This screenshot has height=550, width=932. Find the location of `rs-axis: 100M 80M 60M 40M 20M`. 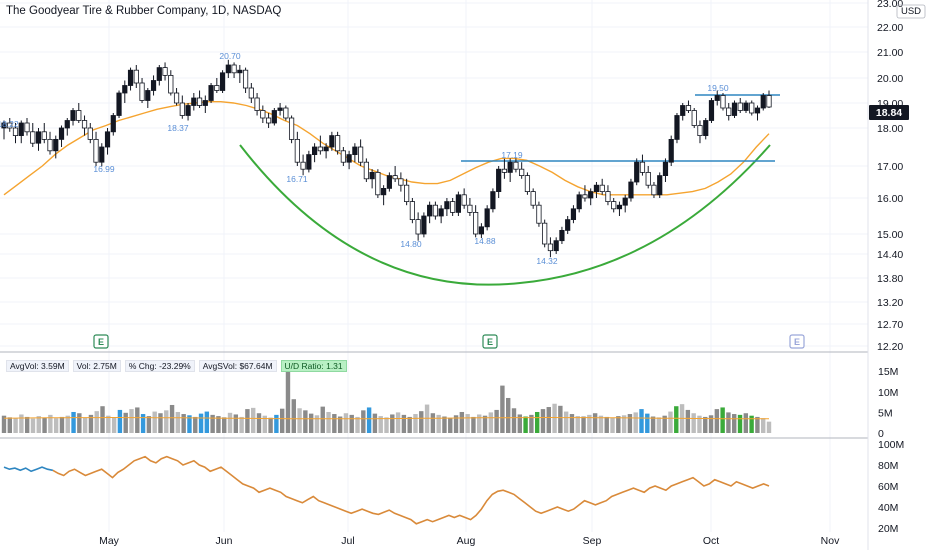

rs-axis: 100M 80M 60M 40M 20M is located at coordinates (891, 487).